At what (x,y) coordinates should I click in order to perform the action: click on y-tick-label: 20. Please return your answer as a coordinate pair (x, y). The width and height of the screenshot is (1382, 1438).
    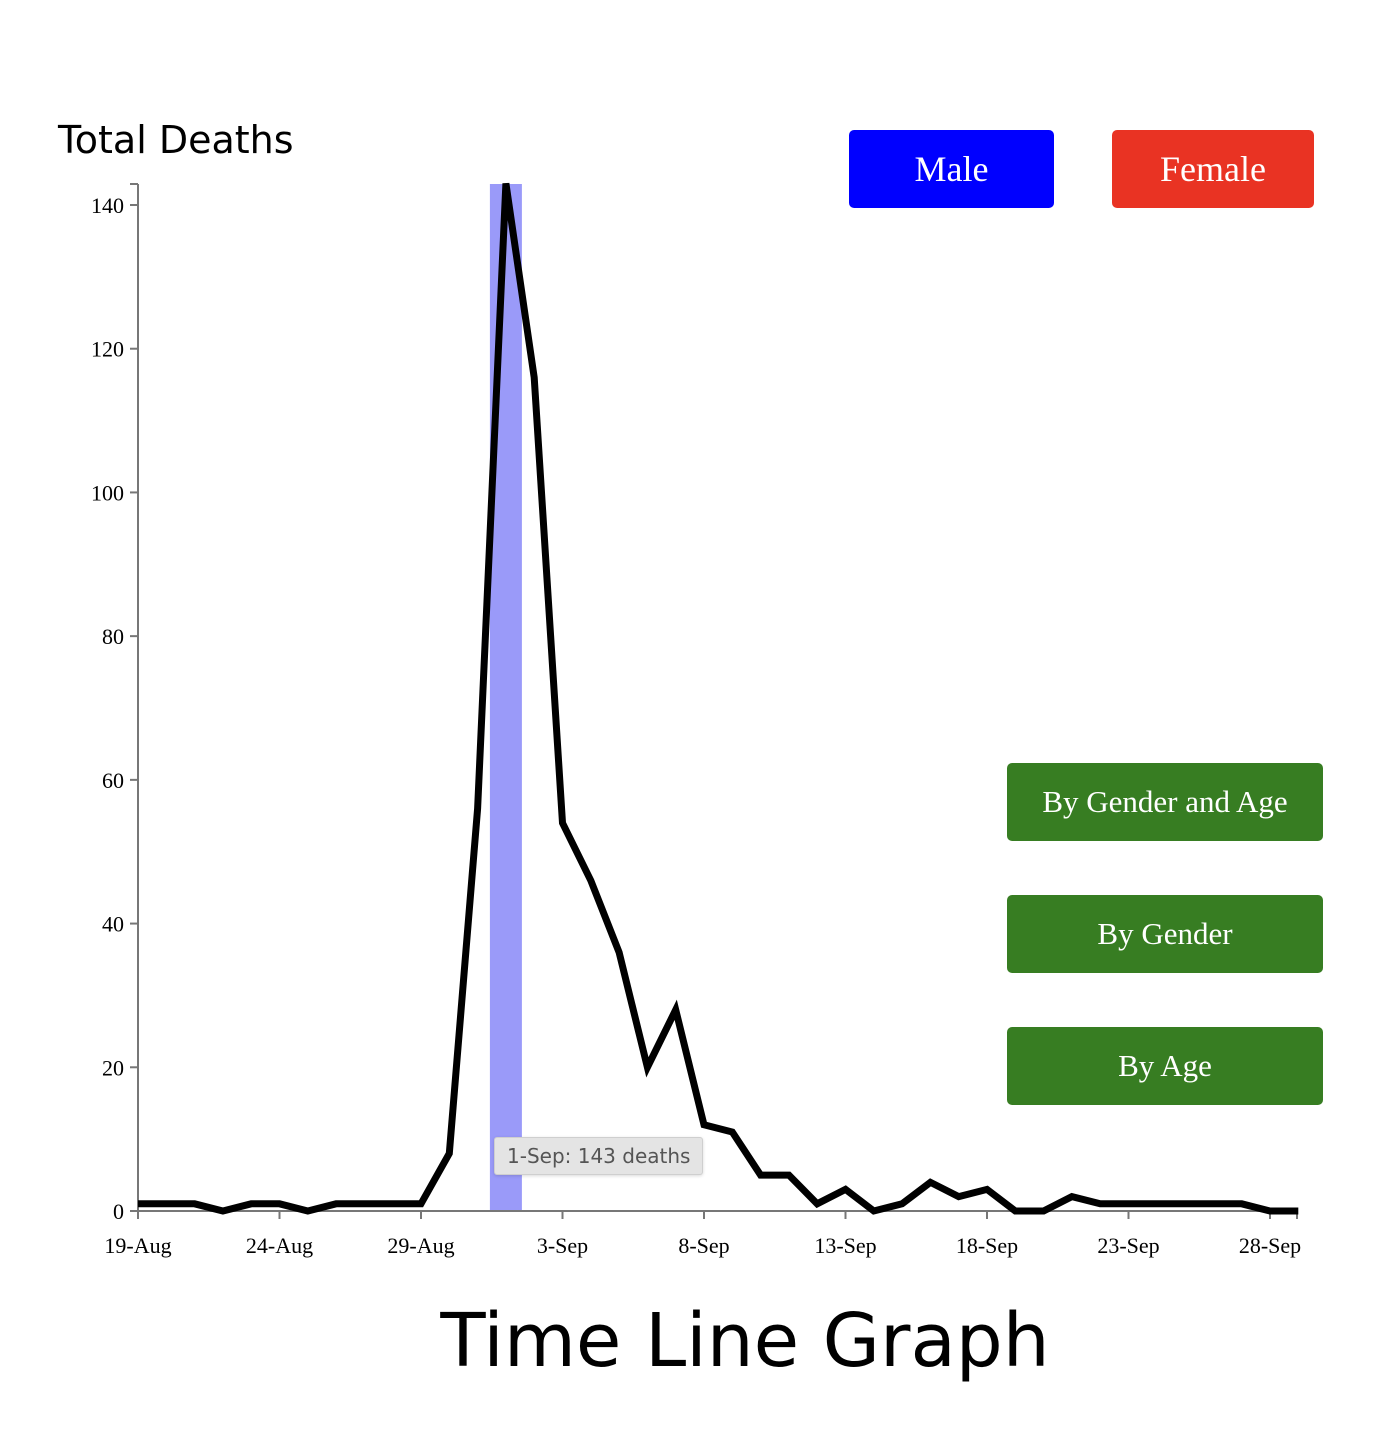
    Looking at the image, I should click on (113, 1067).